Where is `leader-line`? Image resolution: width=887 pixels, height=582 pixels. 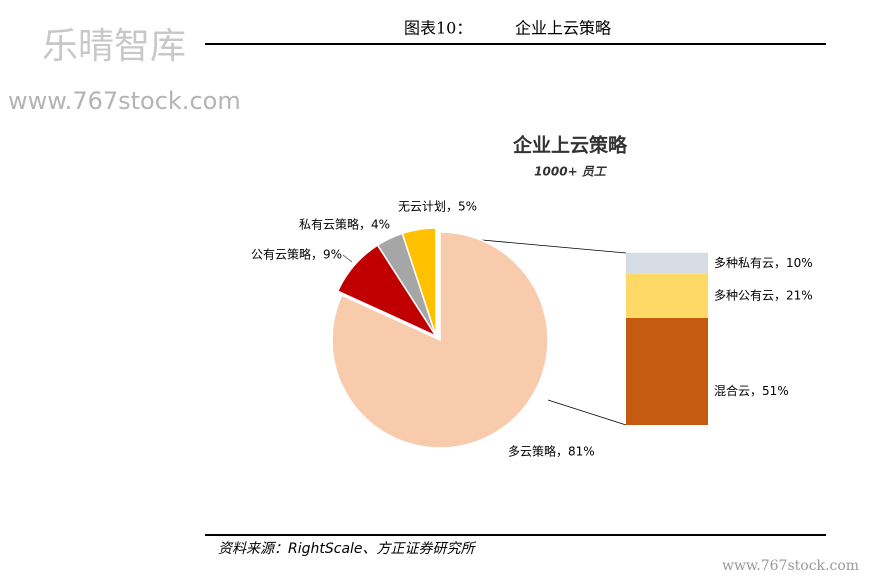
leader-line is located at coordinates (347, 258).